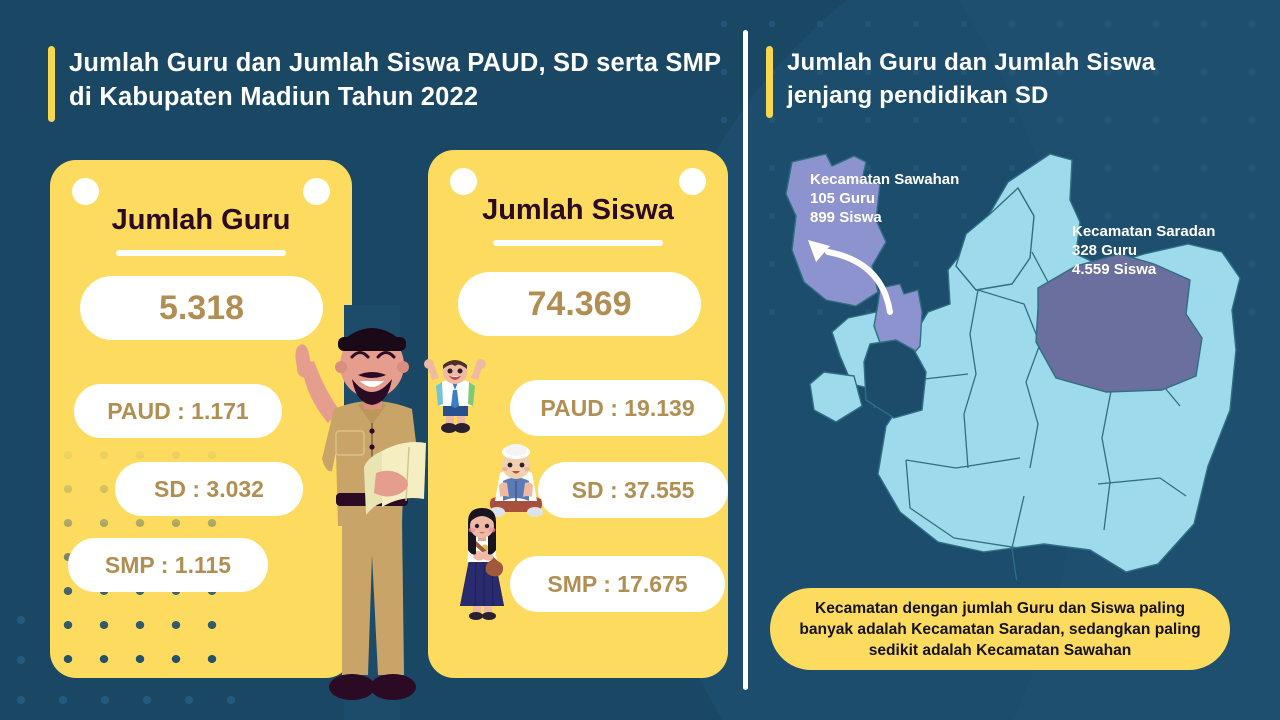 The width and height of the screenshot is (1280, 720). Describe the element at coordinates (1114, 270) in the screenshot. I see `map-label-saradan-students: 4.559 Siswa` at that location.